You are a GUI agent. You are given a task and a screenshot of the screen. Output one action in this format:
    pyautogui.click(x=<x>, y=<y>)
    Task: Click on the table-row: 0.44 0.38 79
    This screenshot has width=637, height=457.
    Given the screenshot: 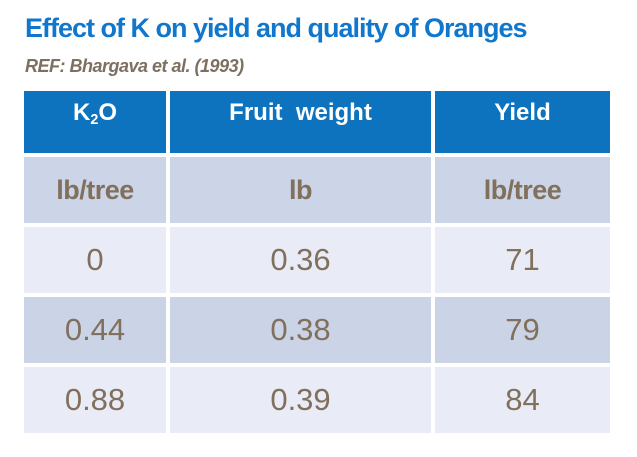 What is the action you would take?
    pyautogui.click(x=317, y=330)
    